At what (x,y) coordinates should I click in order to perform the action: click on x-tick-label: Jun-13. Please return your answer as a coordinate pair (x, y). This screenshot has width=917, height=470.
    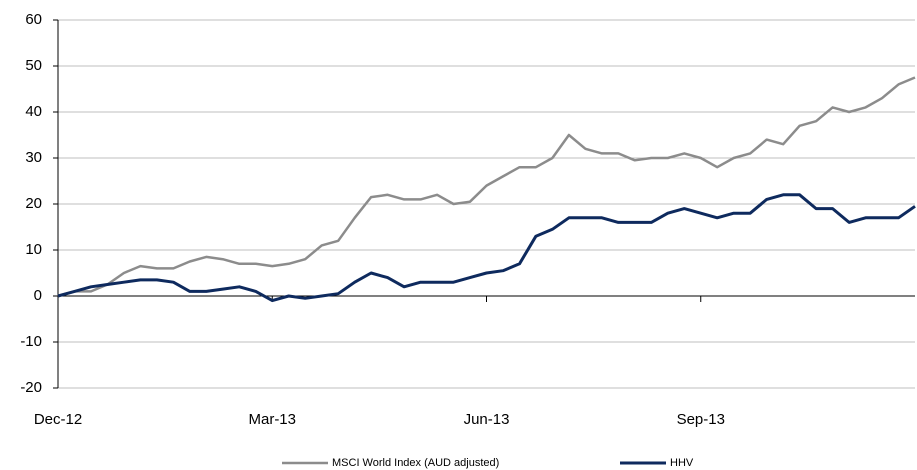
    Looking at the image, I should click on (487, 419).